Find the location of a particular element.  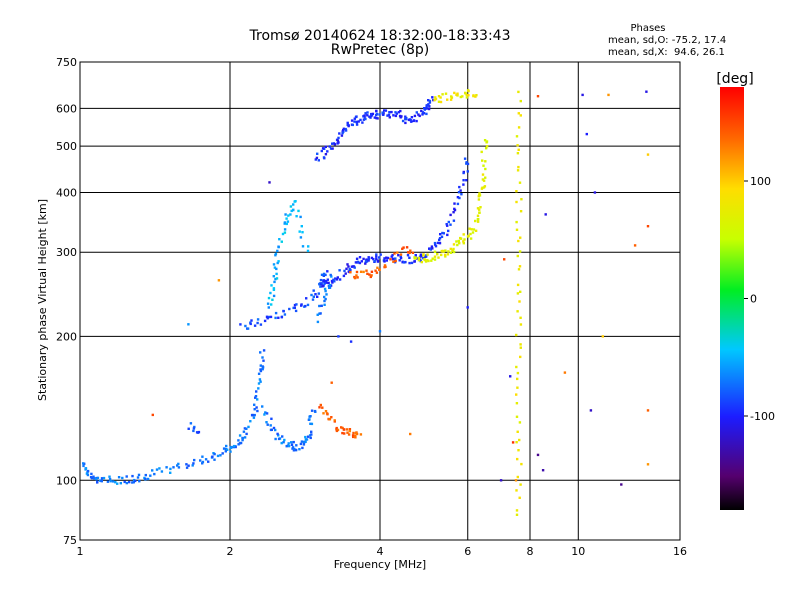

colorbar-tick-label: 100 is located at coordinates (760, 181).